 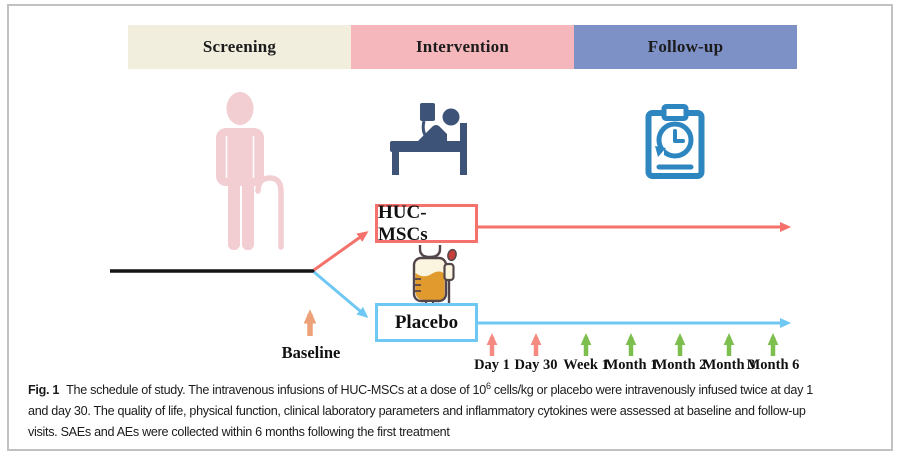 I want to click on timepoint-label-day30: Day 30, so click(x=536, y=365).